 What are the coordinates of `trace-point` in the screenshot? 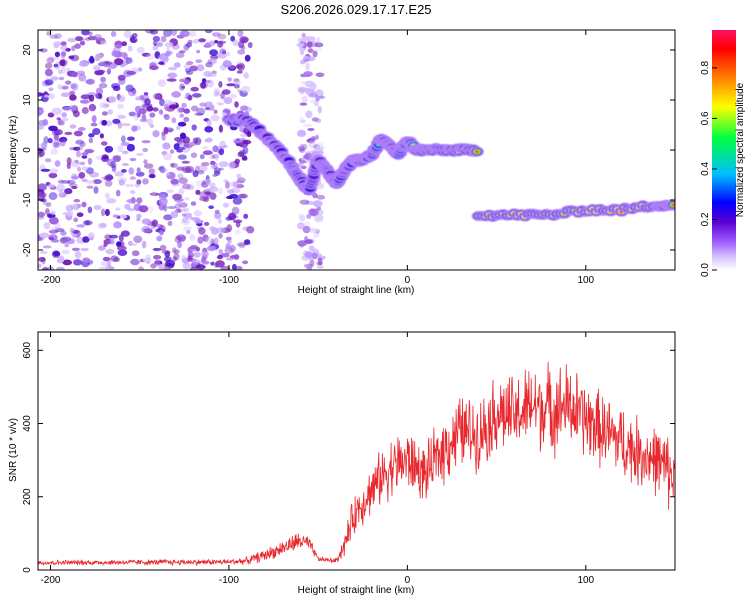 It's located at (672, 205).